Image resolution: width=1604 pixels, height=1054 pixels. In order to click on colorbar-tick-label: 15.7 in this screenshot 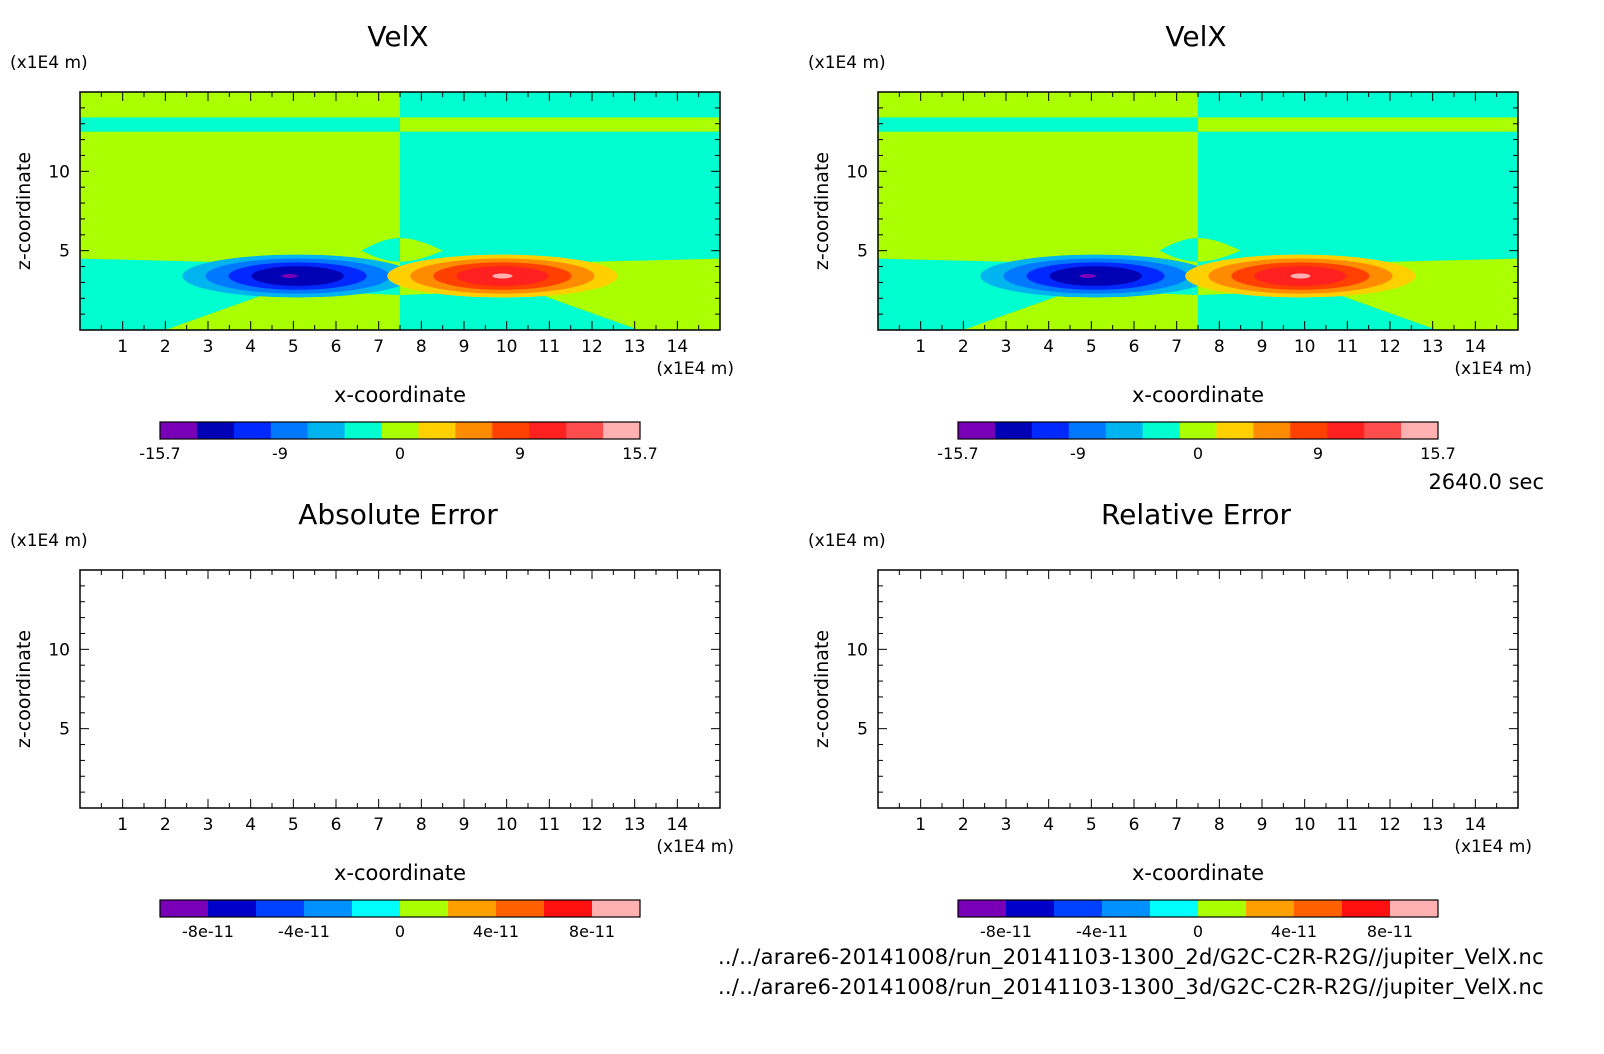, I will do `click(1438, 453)`.